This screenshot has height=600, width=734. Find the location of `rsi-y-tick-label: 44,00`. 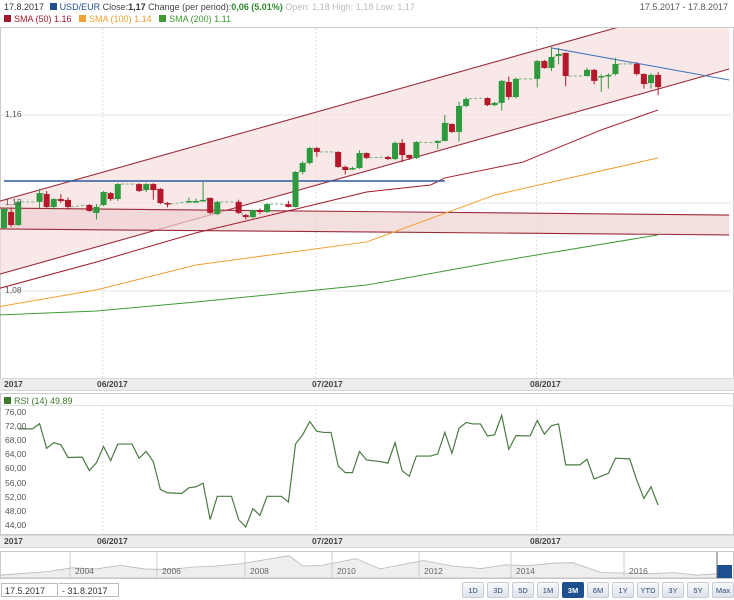

rsi-y-tick-label: 44,00 is located at coordinates (16, 524).